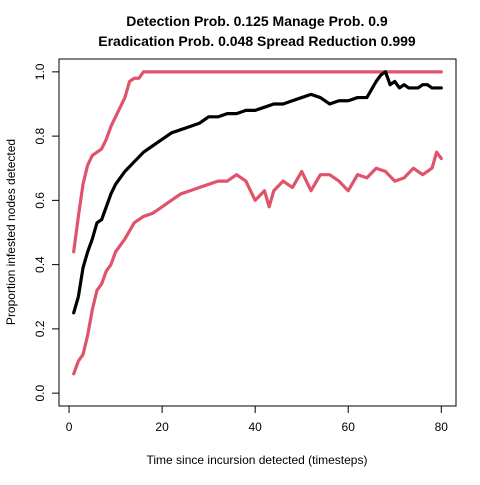 The width and height of the screenshot is (480, 485). What do you see at coordinates (162, 427) in the screenshot?
I see `x-tick-label: 20` at bounding box center [162, 427].